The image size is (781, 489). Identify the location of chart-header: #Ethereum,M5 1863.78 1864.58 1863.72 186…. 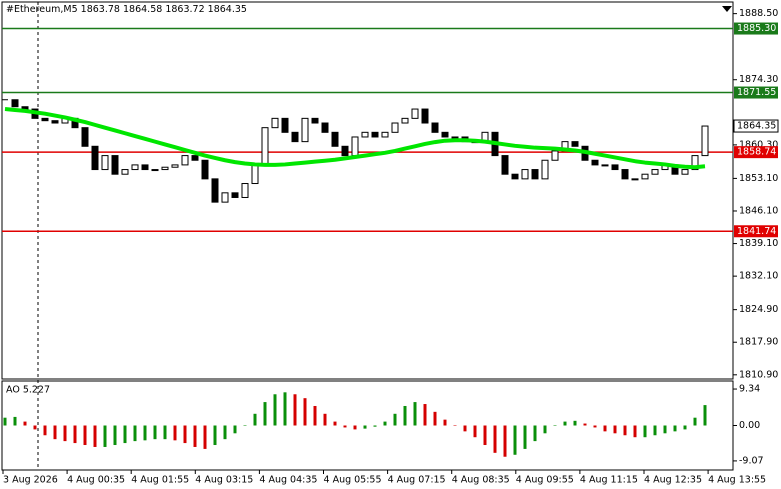
(126, 9).